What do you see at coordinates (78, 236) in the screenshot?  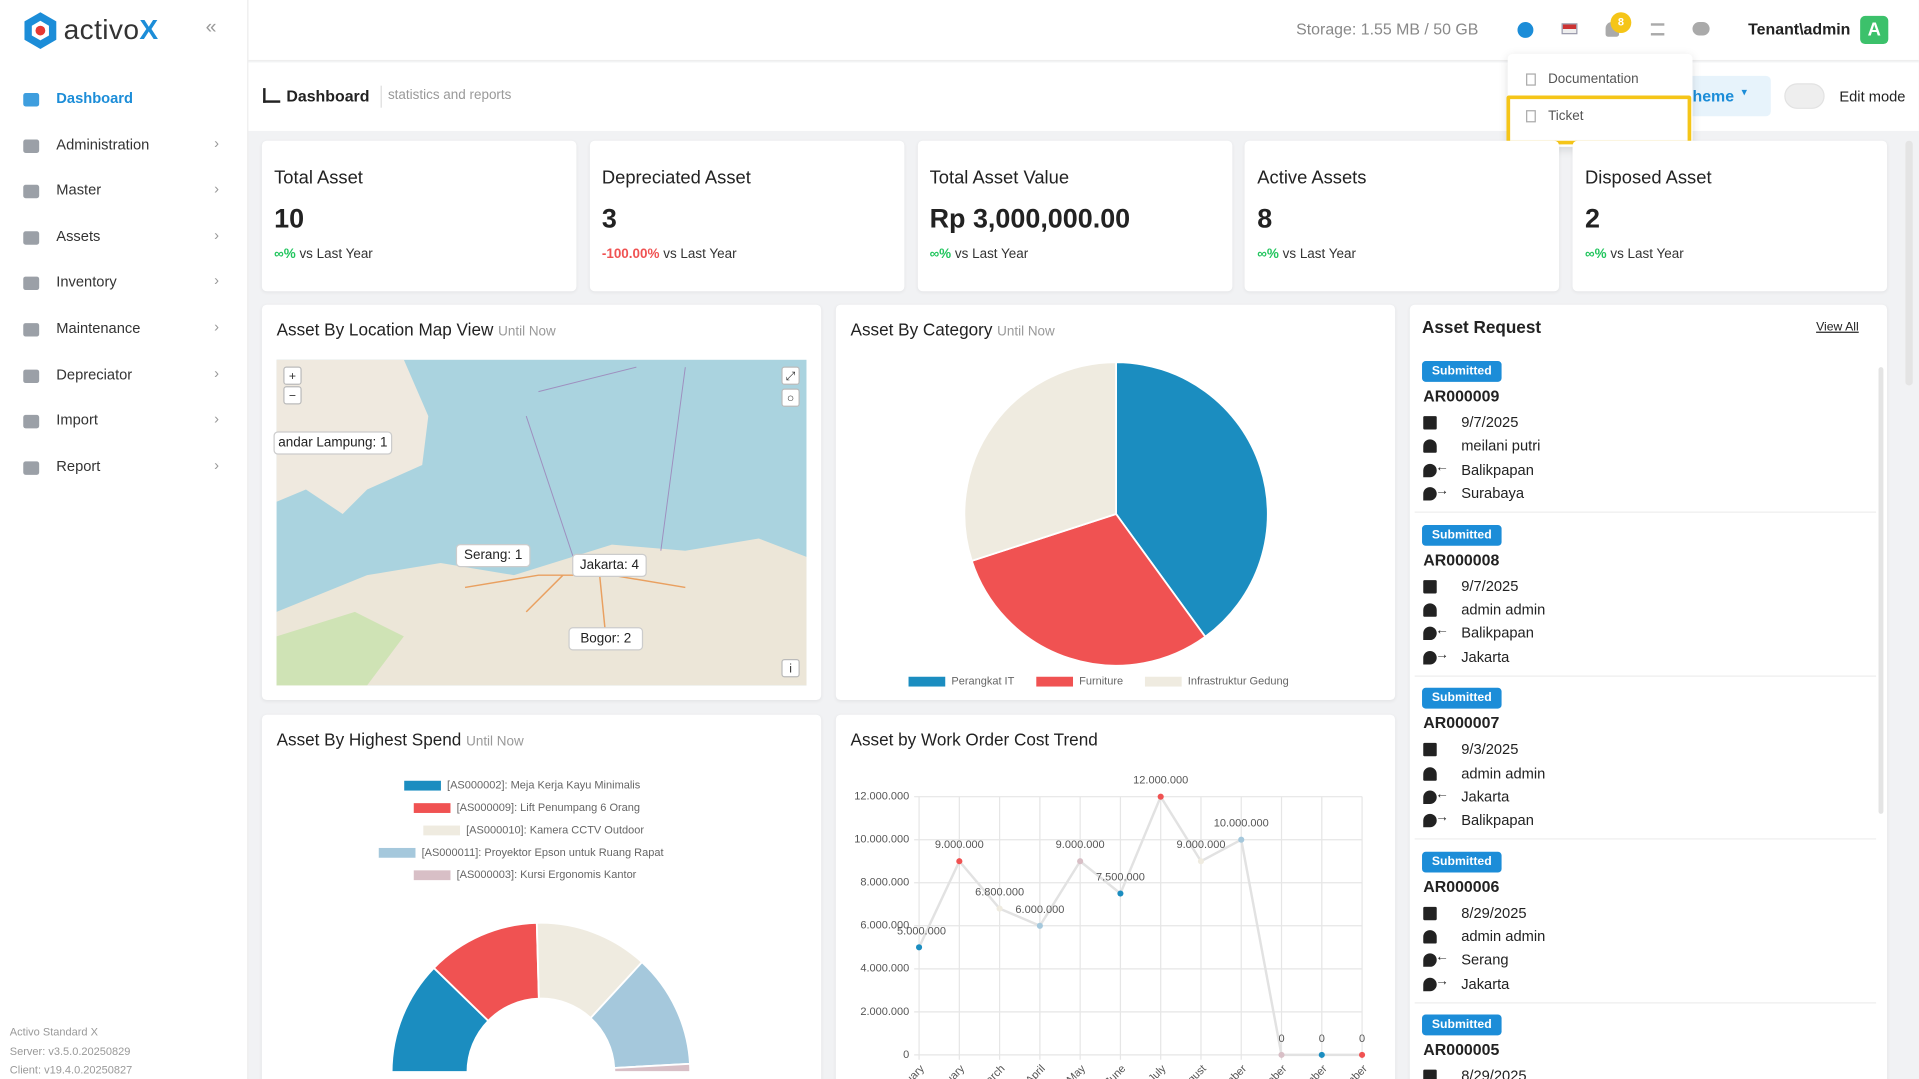 I see `nav-item: Assets` at bounding box center [78, 236].